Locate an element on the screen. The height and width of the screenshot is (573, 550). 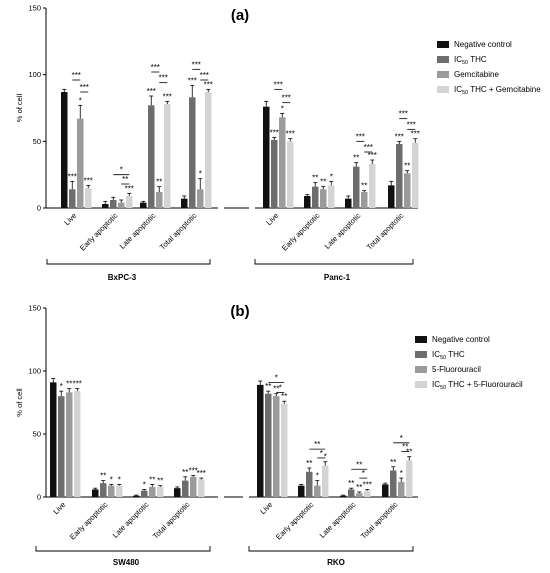
y-axis-label: % of cell is located at coordinates (19, 402).